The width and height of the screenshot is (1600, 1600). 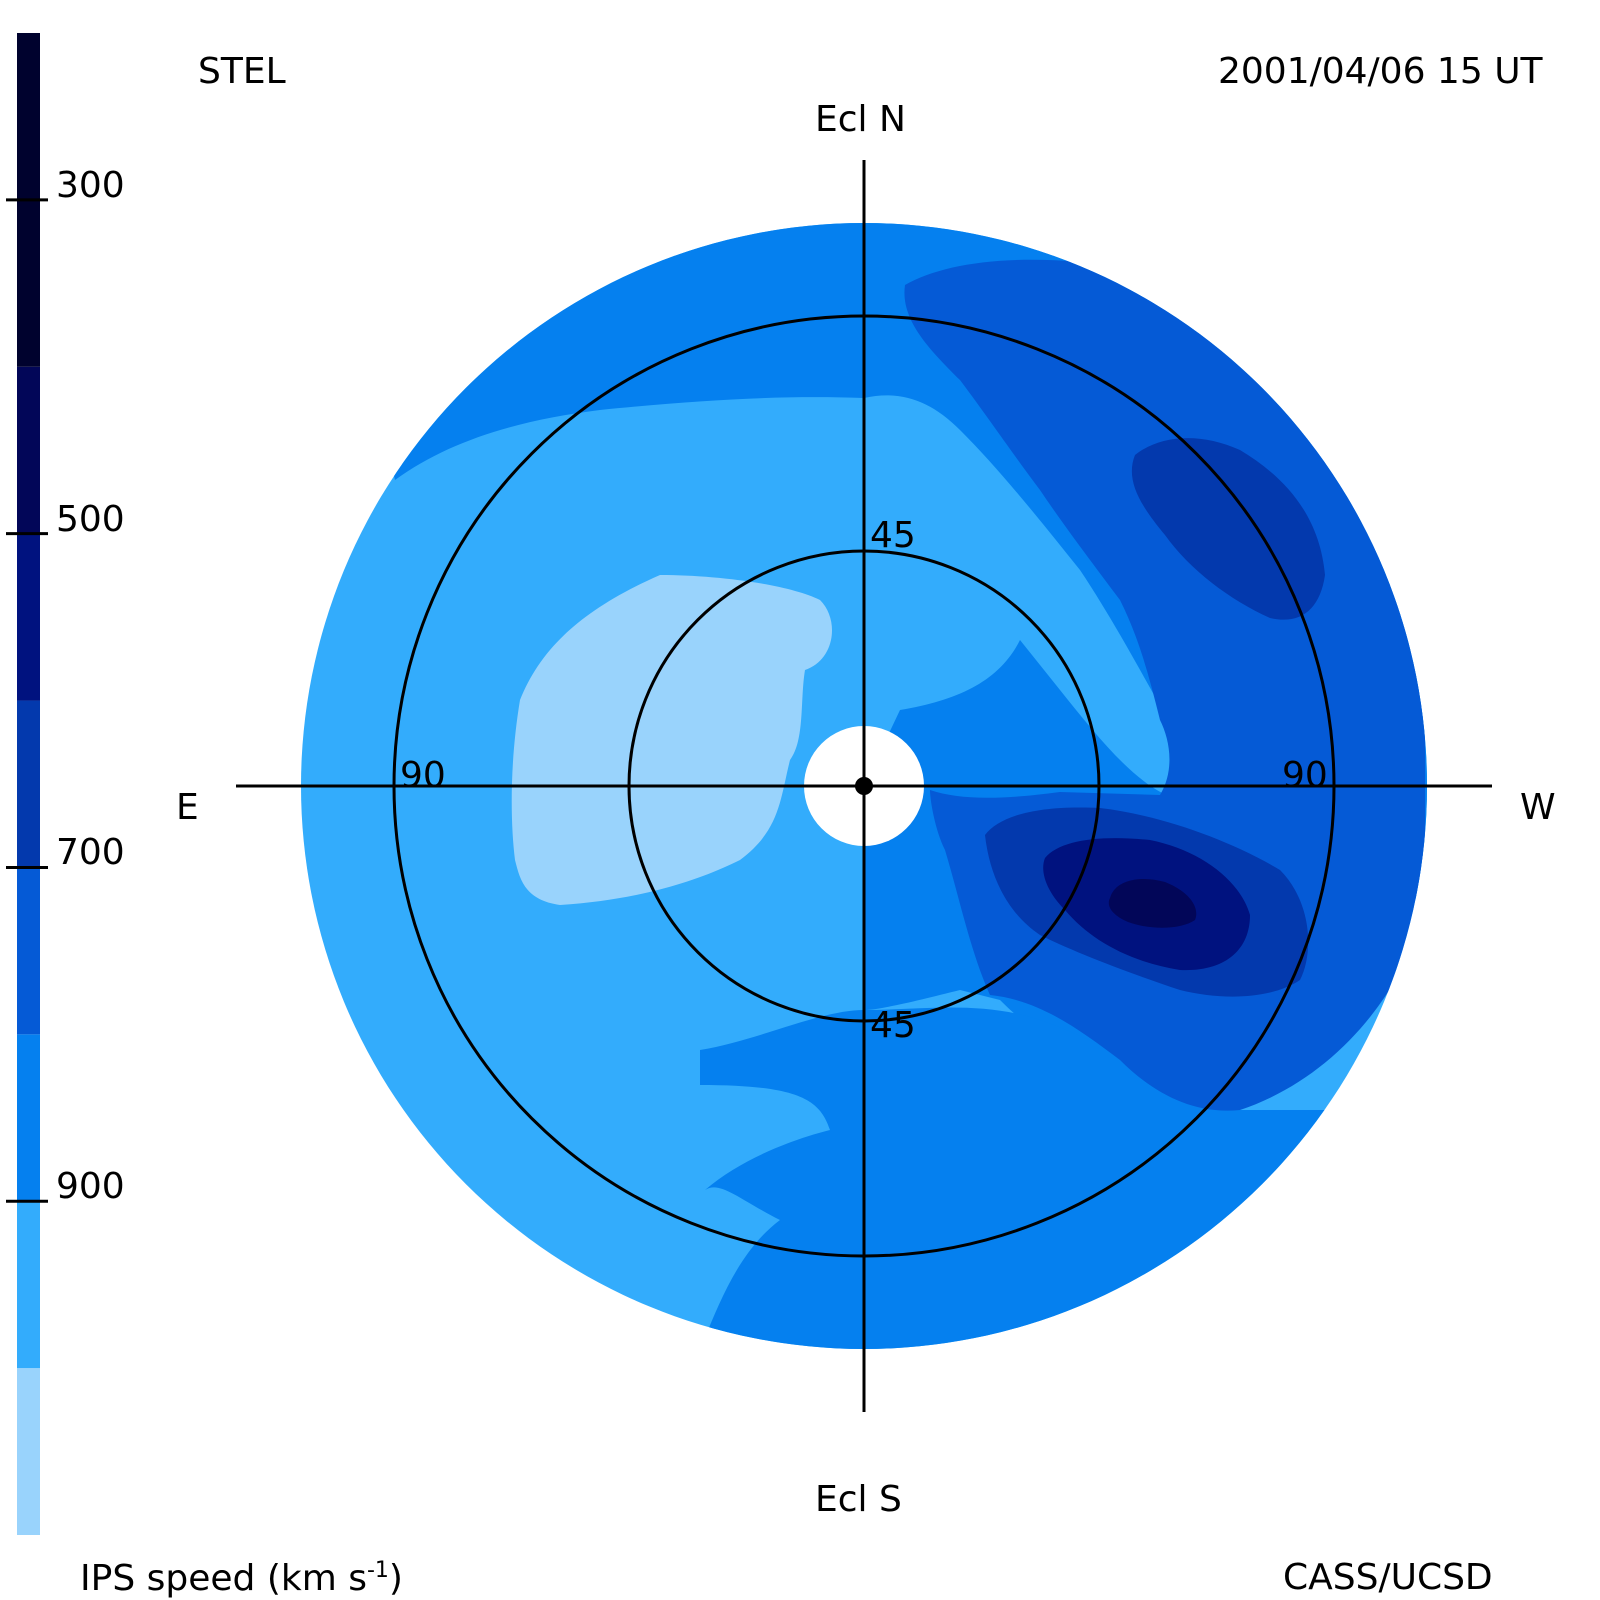 What do you see at coordinates (90, 853) in the screenshot?
I see `colorbar-tick-label-500: 700` at bounding box center [90, 853].